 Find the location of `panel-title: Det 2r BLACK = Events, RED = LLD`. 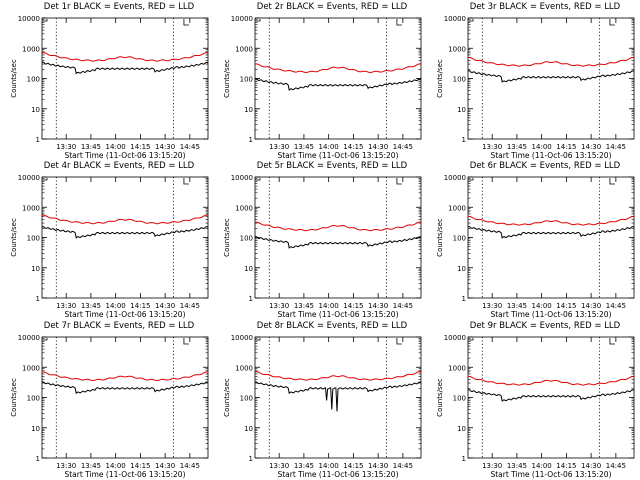

panel-title: Det 2r BLACK = Events, RED = LLD is located at coordinates (332, 7).